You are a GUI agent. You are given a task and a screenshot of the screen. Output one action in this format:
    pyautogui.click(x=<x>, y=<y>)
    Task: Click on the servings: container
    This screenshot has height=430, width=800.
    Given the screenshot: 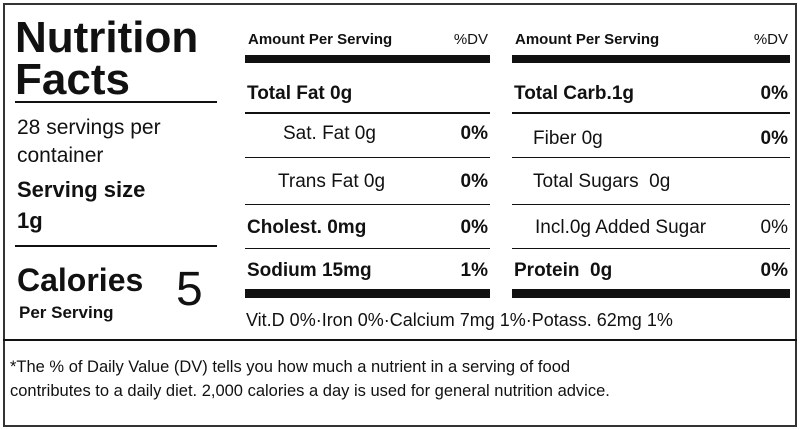 What is the action you would take?
    pyautogui.click(x=60, y=155)
    